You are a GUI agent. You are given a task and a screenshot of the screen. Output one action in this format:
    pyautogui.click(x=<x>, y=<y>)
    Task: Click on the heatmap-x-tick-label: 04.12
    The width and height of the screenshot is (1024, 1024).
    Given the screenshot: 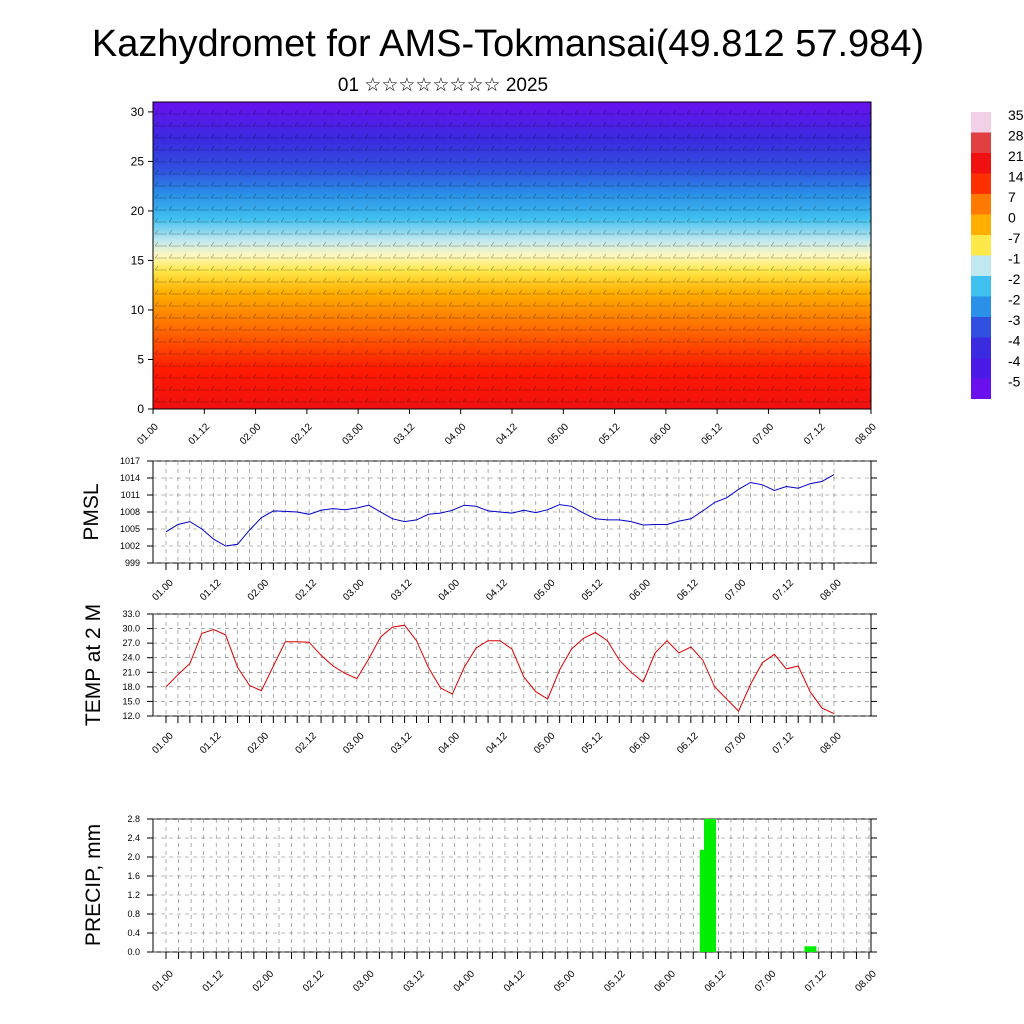 What is the action you would take?
    pyautogui.click(x=507, y=434)
    